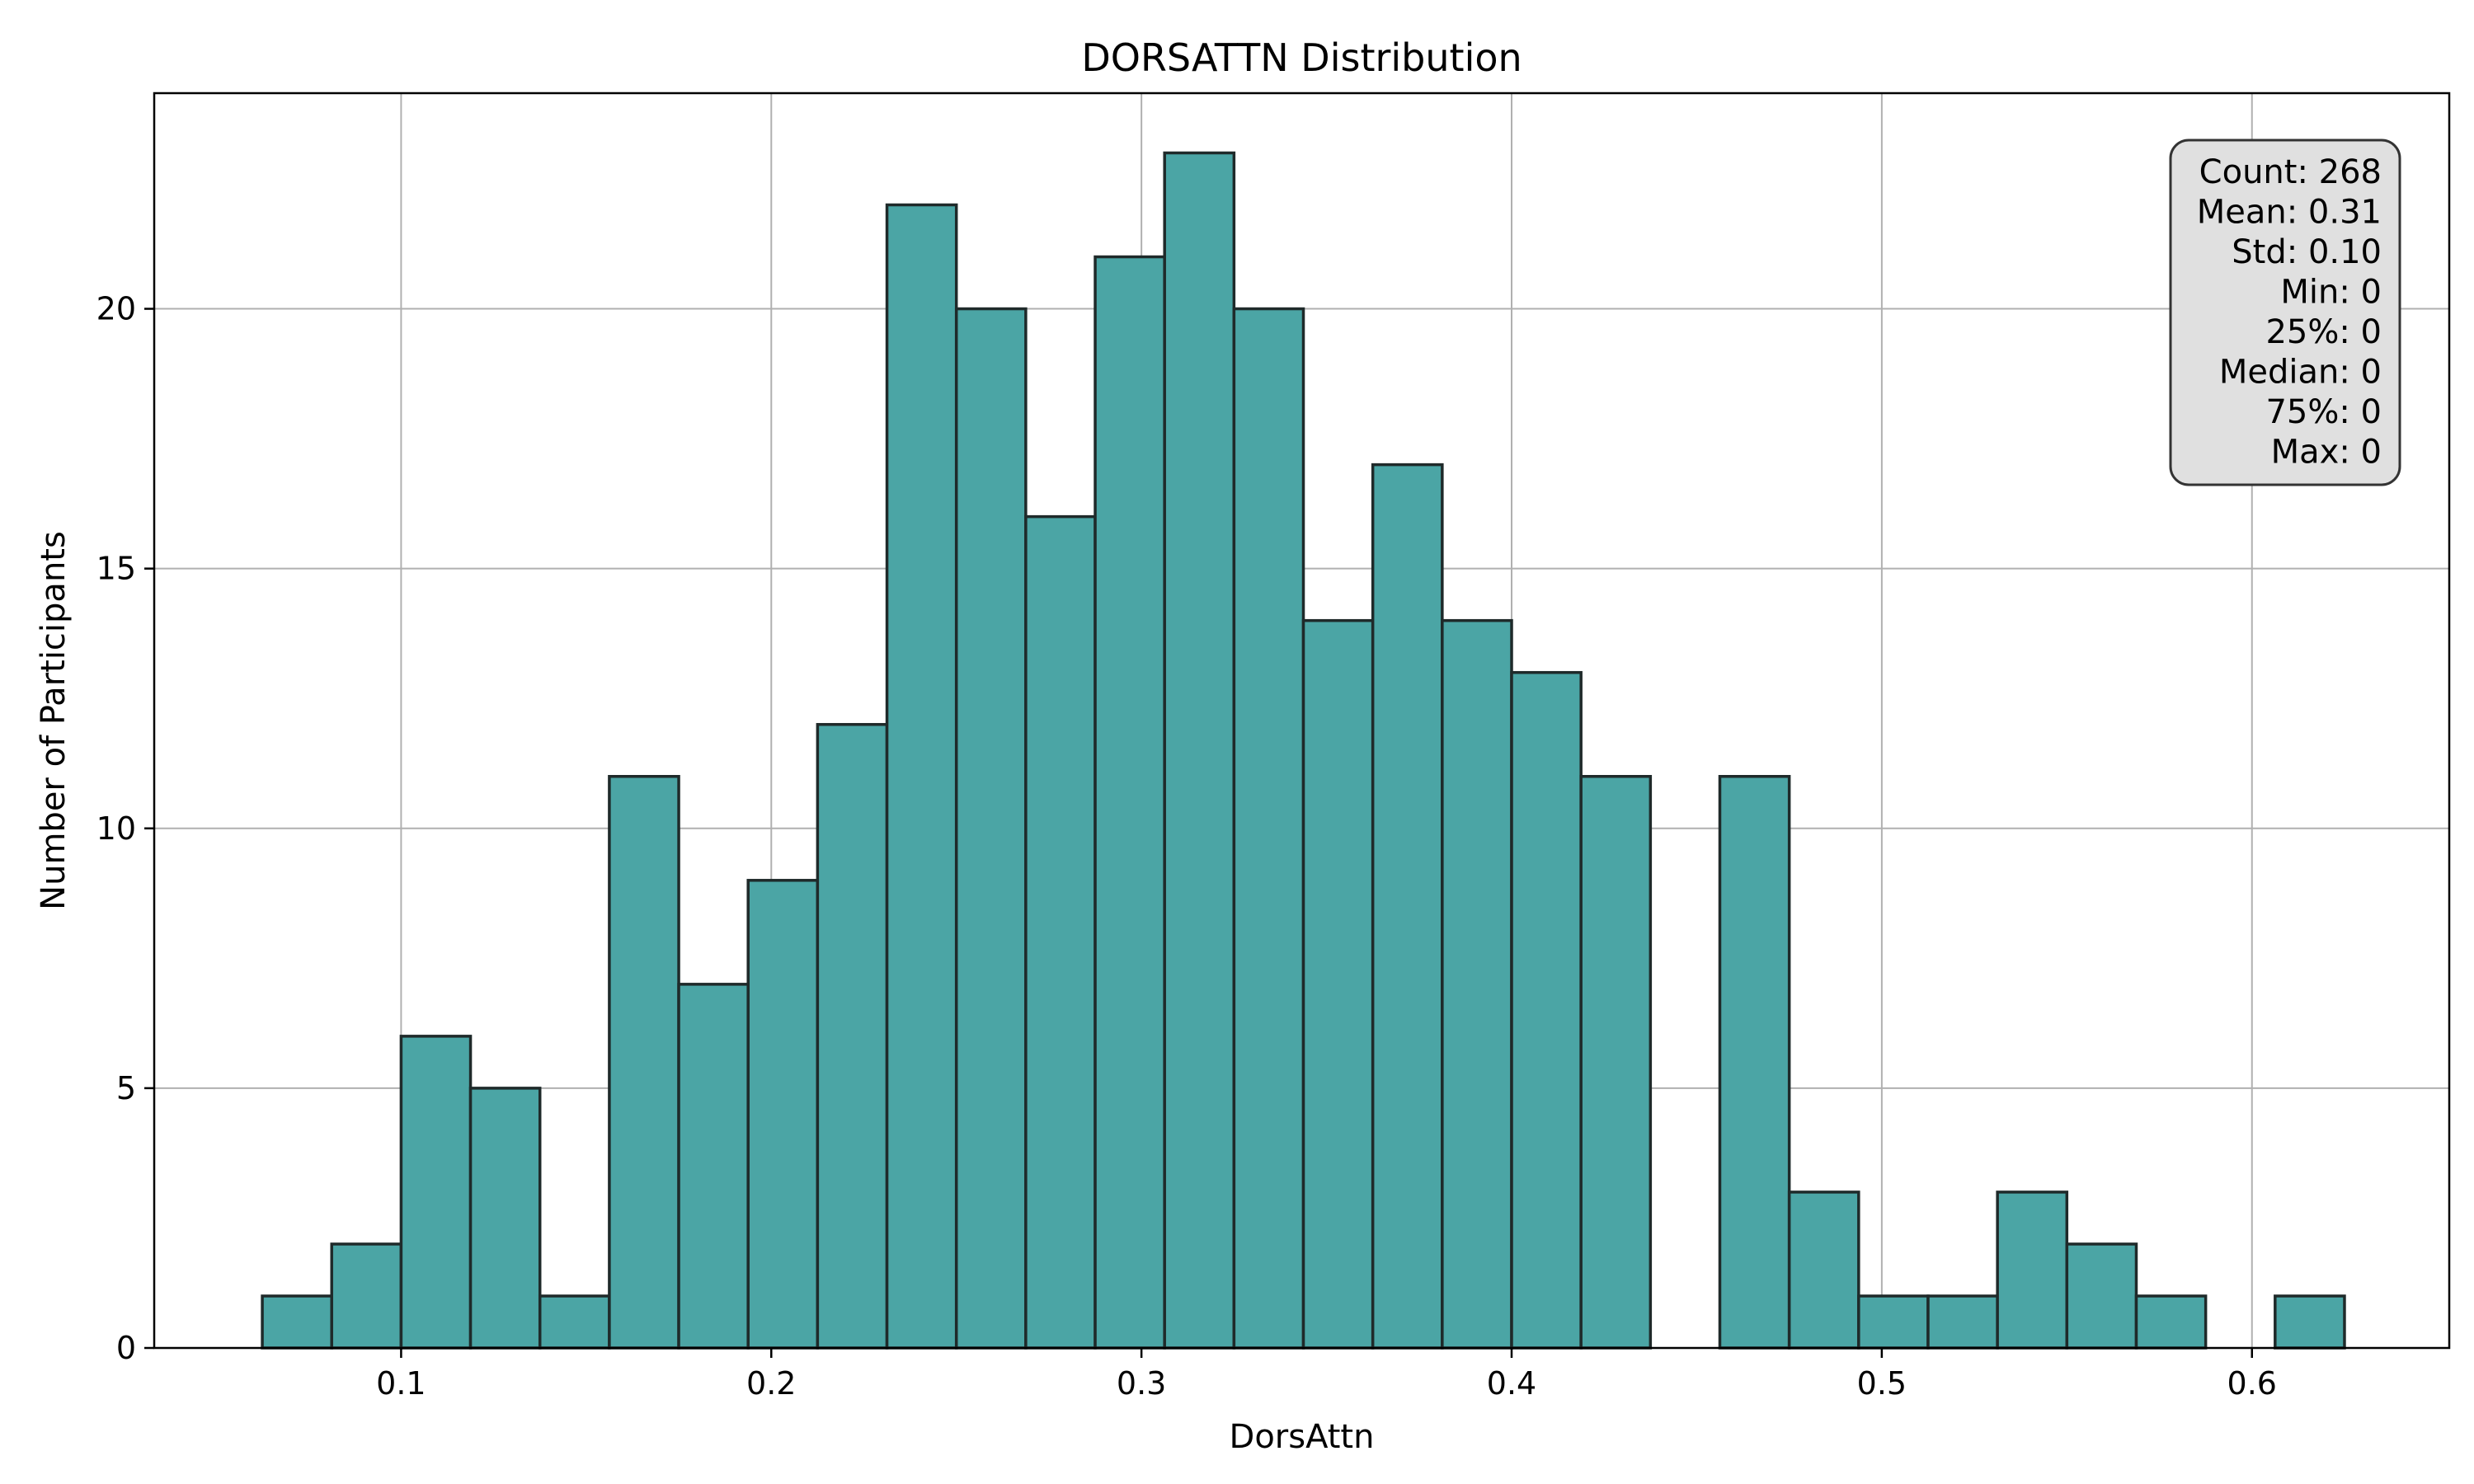  What do you see at coordinates (54, 720) in the screenshot?
I see `y-axis-title: Number of Participants` at bounding box center [54, 720].